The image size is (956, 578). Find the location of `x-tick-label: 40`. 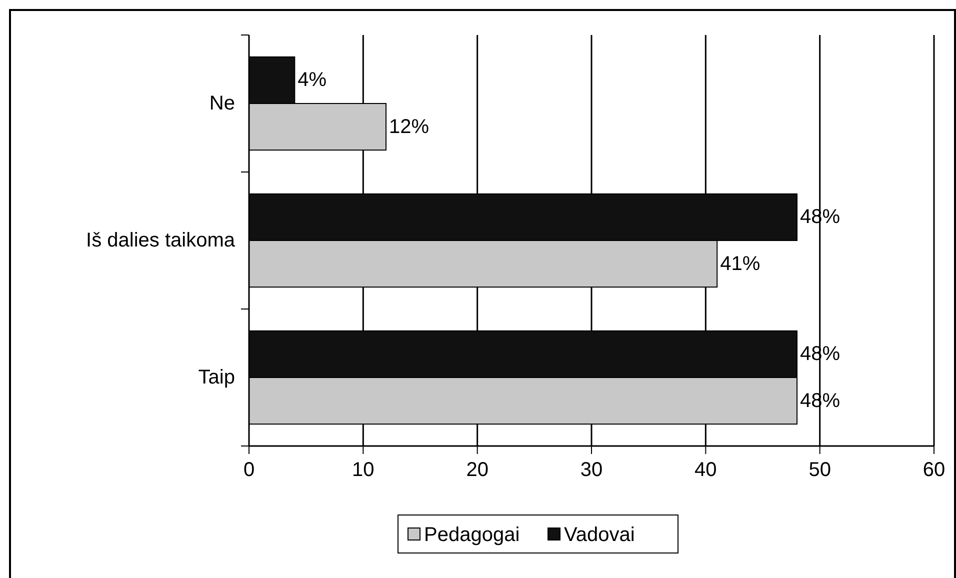

x-tick-label: 40 is located at coordinates (705, 470).